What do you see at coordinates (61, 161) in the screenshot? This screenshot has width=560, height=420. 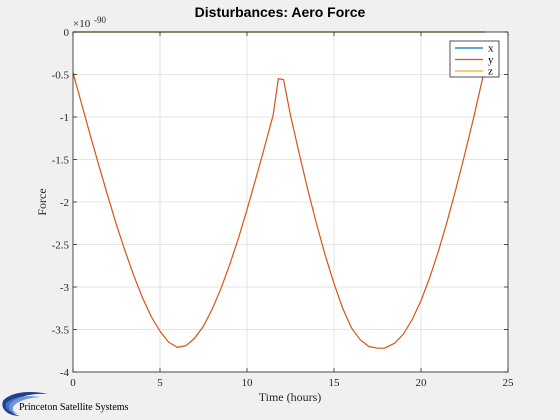 I see `y-tick-label: -1.5` at bounding box center [61, 161].